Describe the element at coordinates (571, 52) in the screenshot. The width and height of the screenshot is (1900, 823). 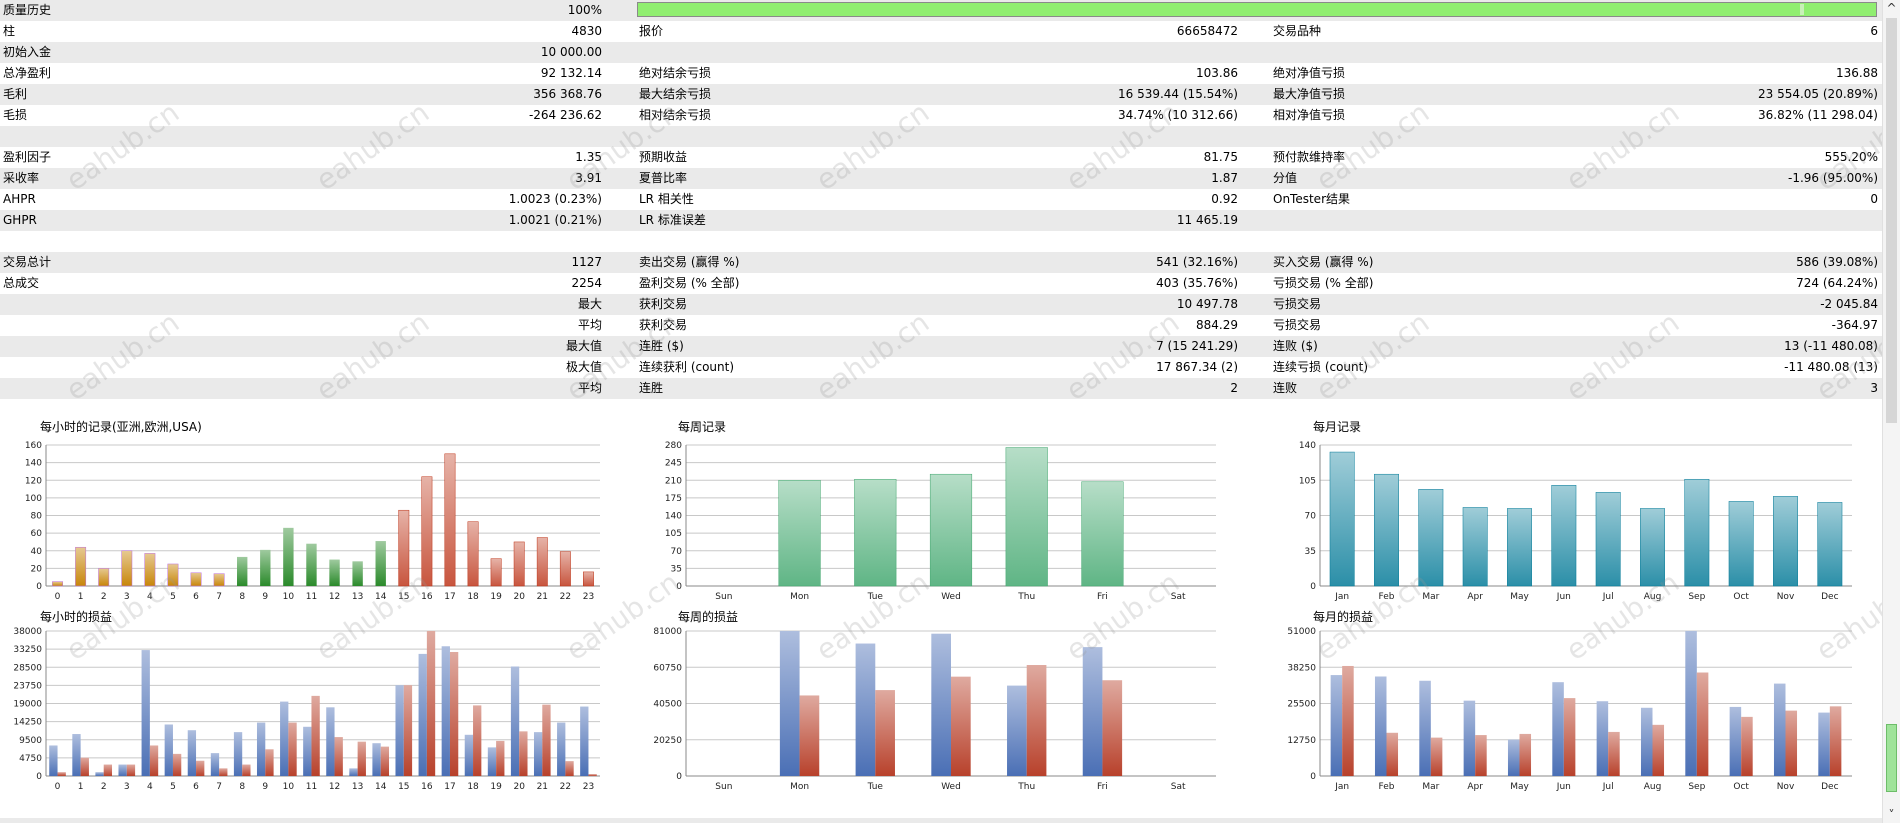
I see `stat-value: 10 000.00` at that location.